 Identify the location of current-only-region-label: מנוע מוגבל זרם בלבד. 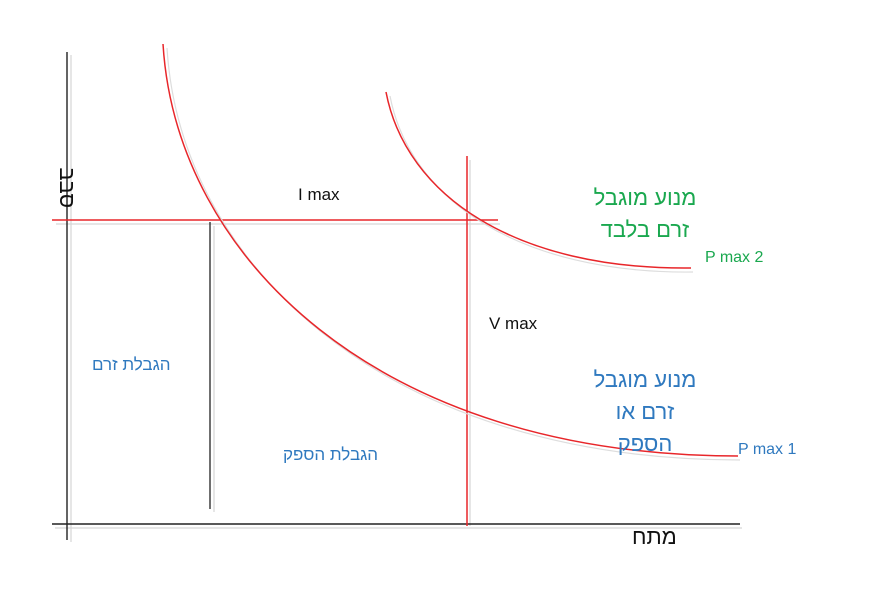
(645, 214).